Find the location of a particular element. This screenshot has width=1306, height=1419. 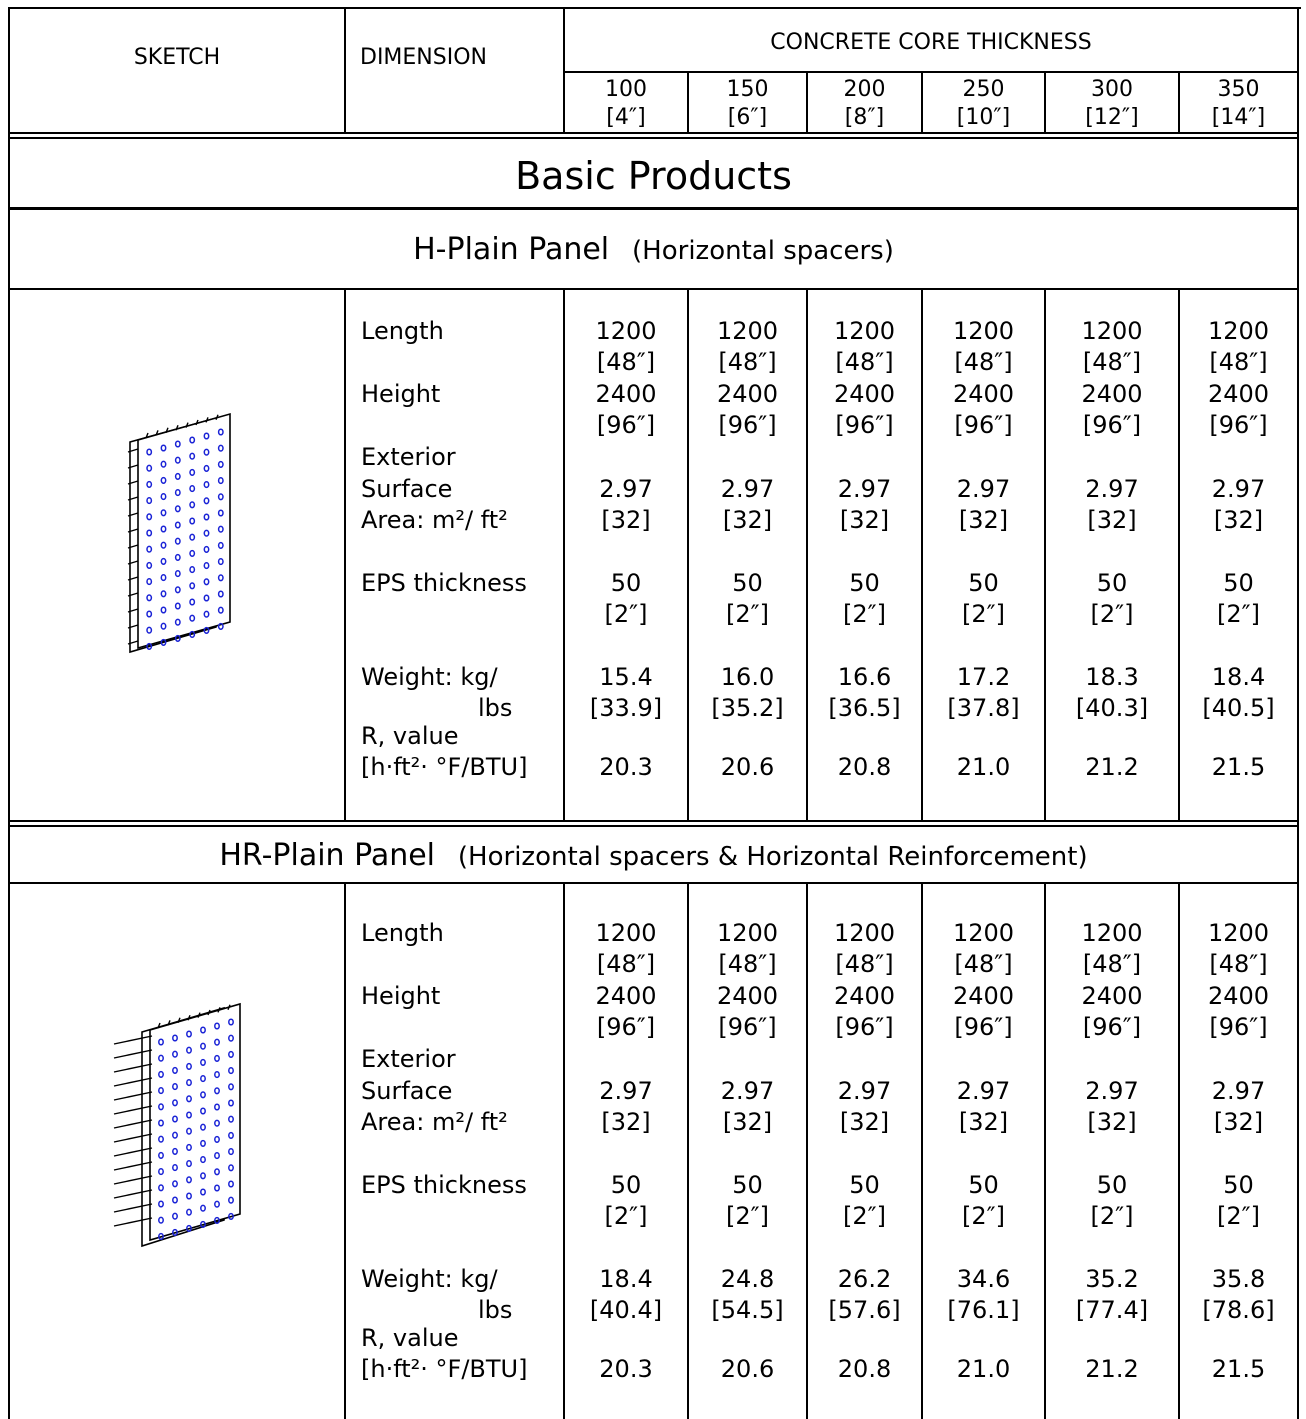

thickness-in: [12″] is located at coordinates (1112, 117).